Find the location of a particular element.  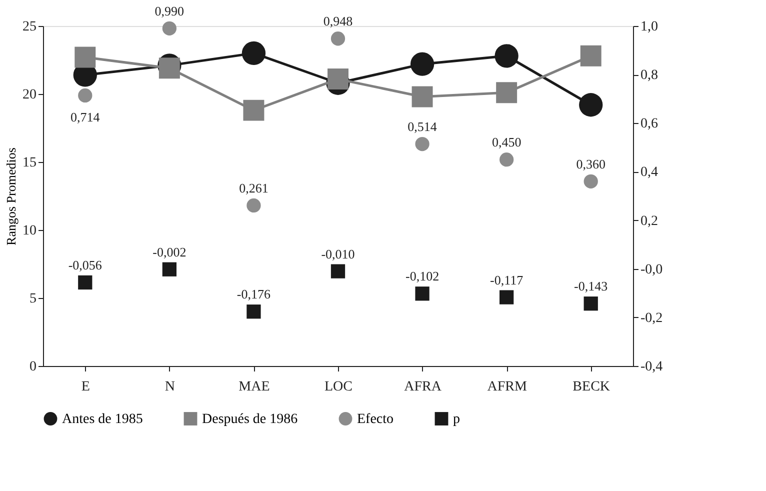

y2-tick-label: 0,6 is located at coordinates (649, 124).